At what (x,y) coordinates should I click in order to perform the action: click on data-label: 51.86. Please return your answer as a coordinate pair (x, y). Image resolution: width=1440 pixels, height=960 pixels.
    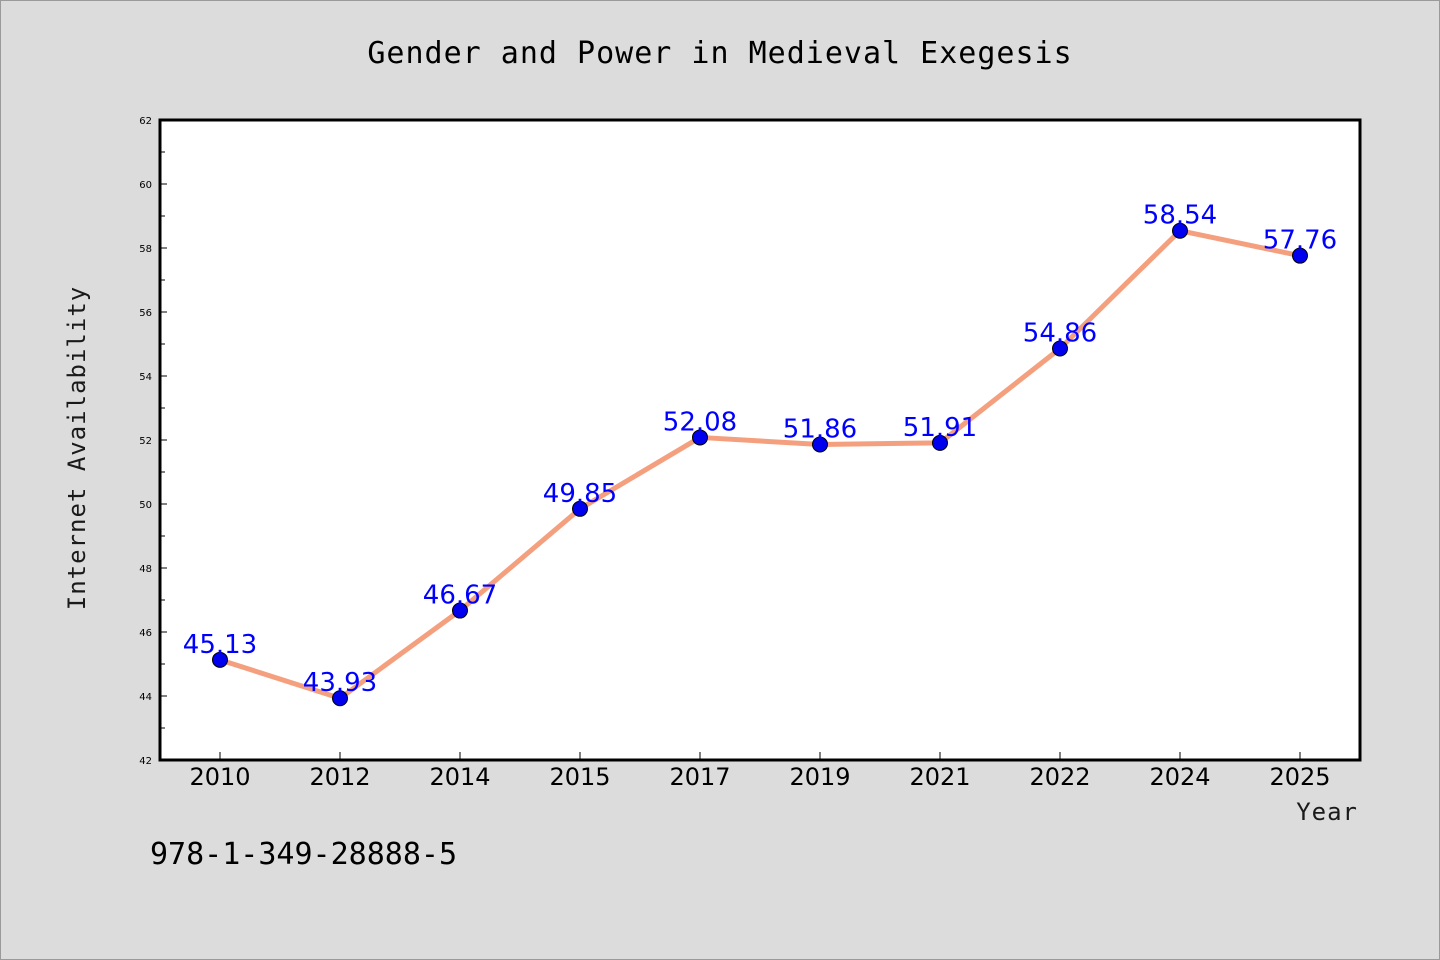
    Looking at the image, I should click on (820, 429).